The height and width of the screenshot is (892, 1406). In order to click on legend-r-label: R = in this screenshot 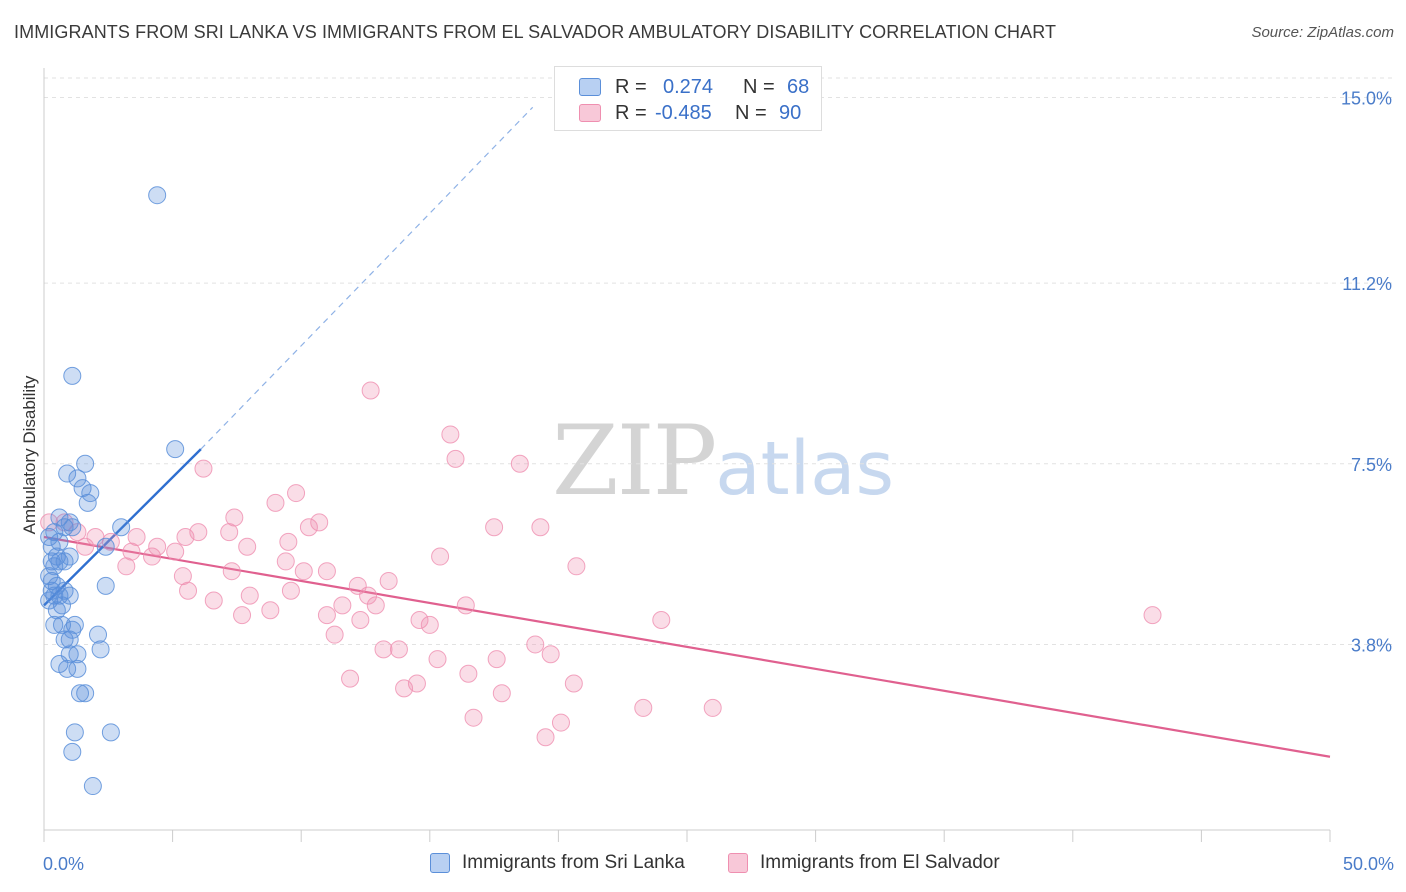, I will do `click(631, 86)`.